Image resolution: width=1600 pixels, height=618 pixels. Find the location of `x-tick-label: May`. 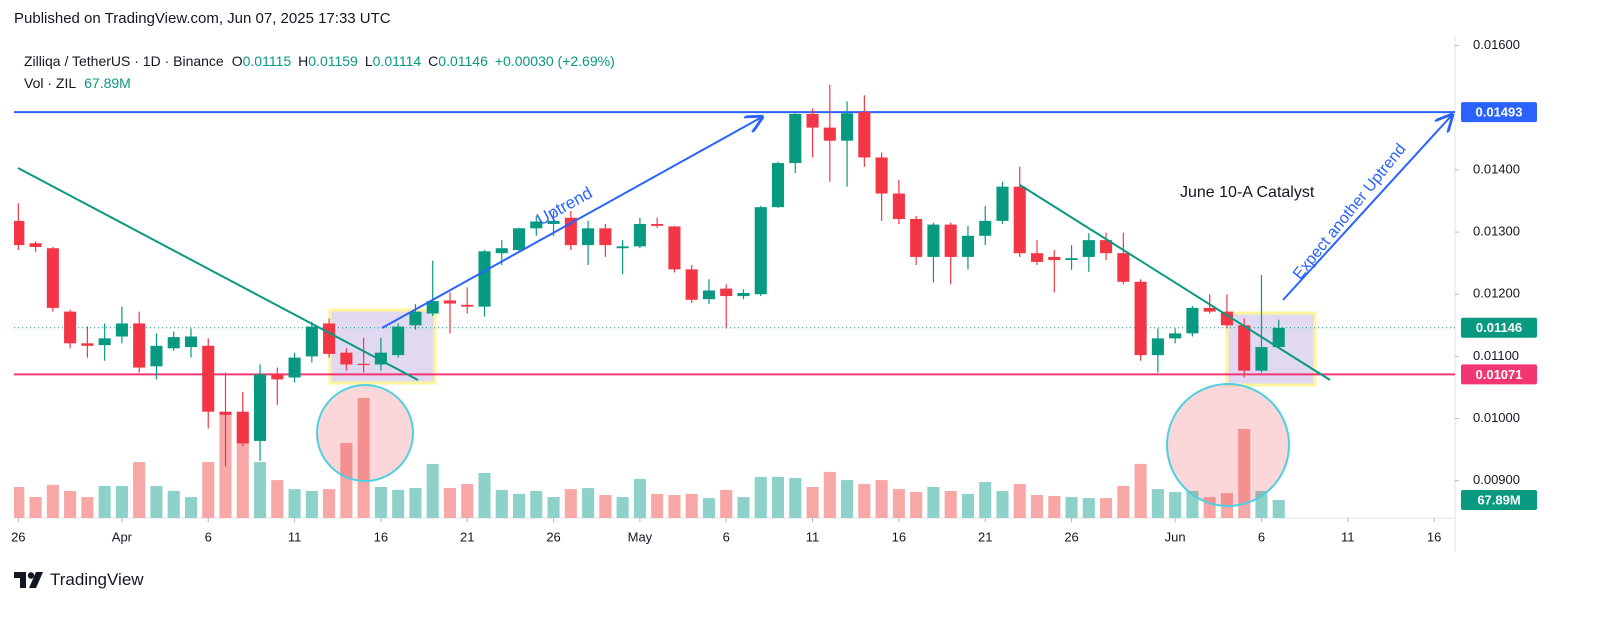

x-tick-label: May is located at coordinates (640, 536).